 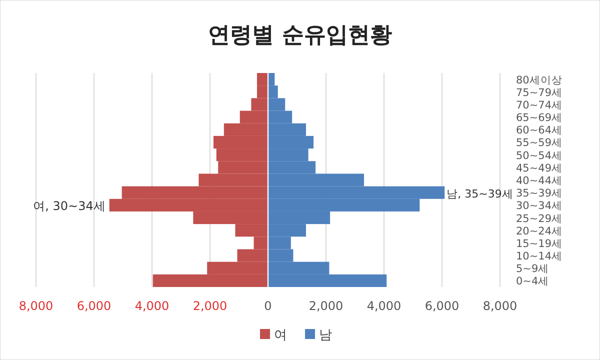 I want to click on y-tick-label: 60~64세, so click(x=539, y=130).